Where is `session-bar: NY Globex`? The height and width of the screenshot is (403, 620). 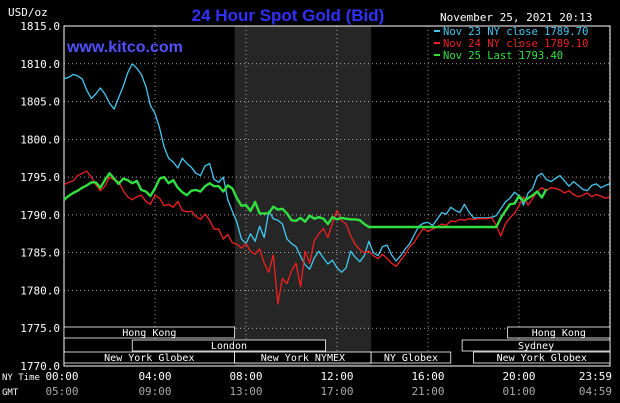
session-bar: NY Globex is located at coordinates (411, 357).